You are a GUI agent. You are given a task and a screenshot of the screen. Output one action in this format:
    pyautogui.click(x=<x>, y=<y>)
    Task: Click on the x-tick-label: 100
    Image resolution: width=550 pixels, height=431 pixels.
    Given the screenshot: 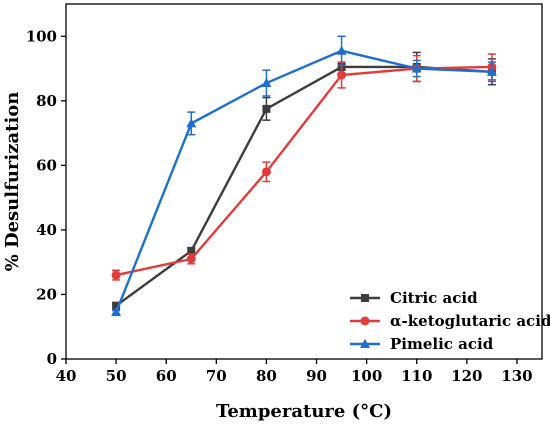 What is the action you would take?
    pyautogui.click(x=366, y=376)
    